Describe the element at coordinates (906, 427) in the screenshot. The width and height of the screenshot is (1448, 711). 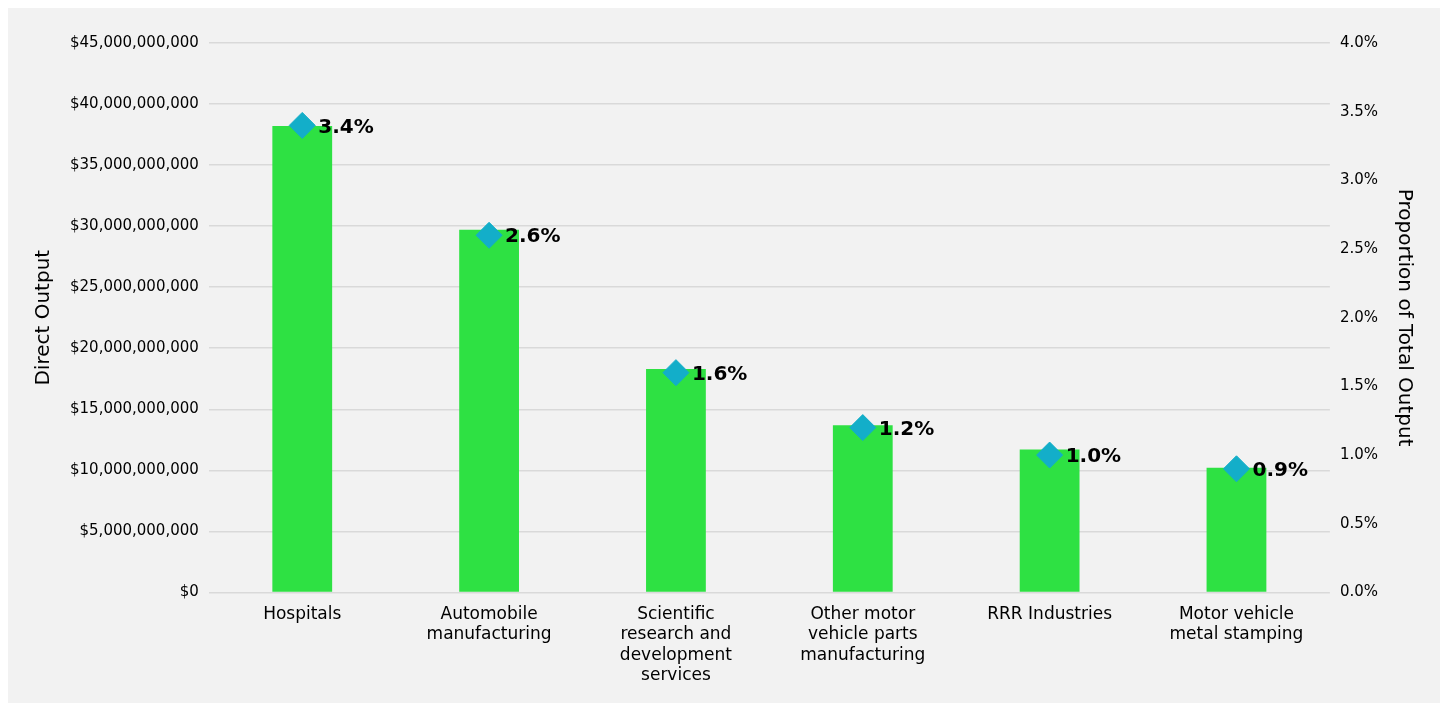
I see `data-label: 1.2%` at that location.